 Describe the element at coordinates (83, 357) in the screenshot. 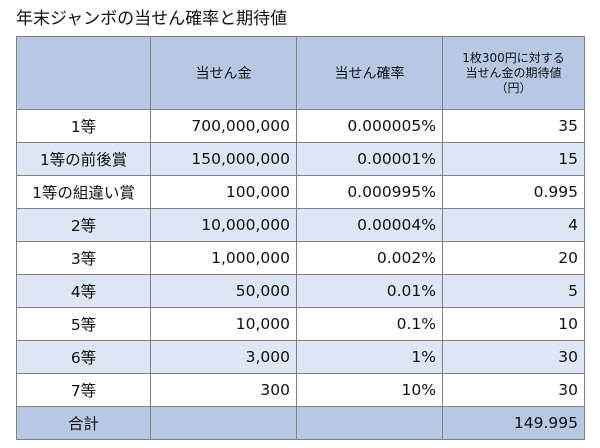

I see `prize-name: 6等` at that location.